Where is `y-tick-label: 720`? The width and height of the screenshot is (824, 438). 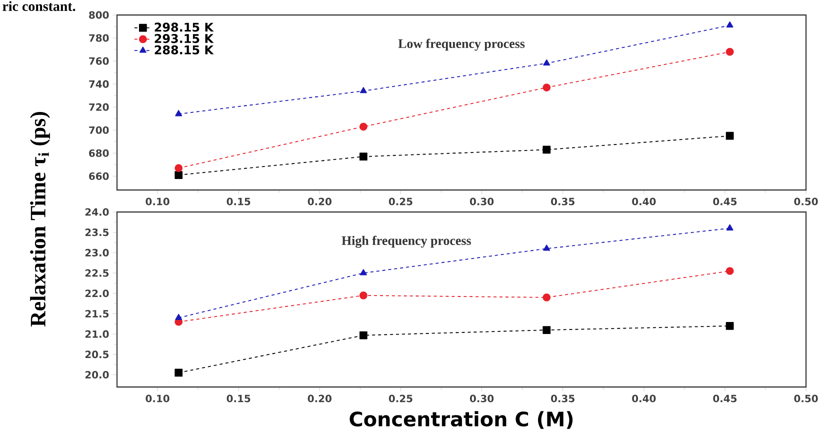 y-tick-label: 720 is located at coordinates (99, 107).